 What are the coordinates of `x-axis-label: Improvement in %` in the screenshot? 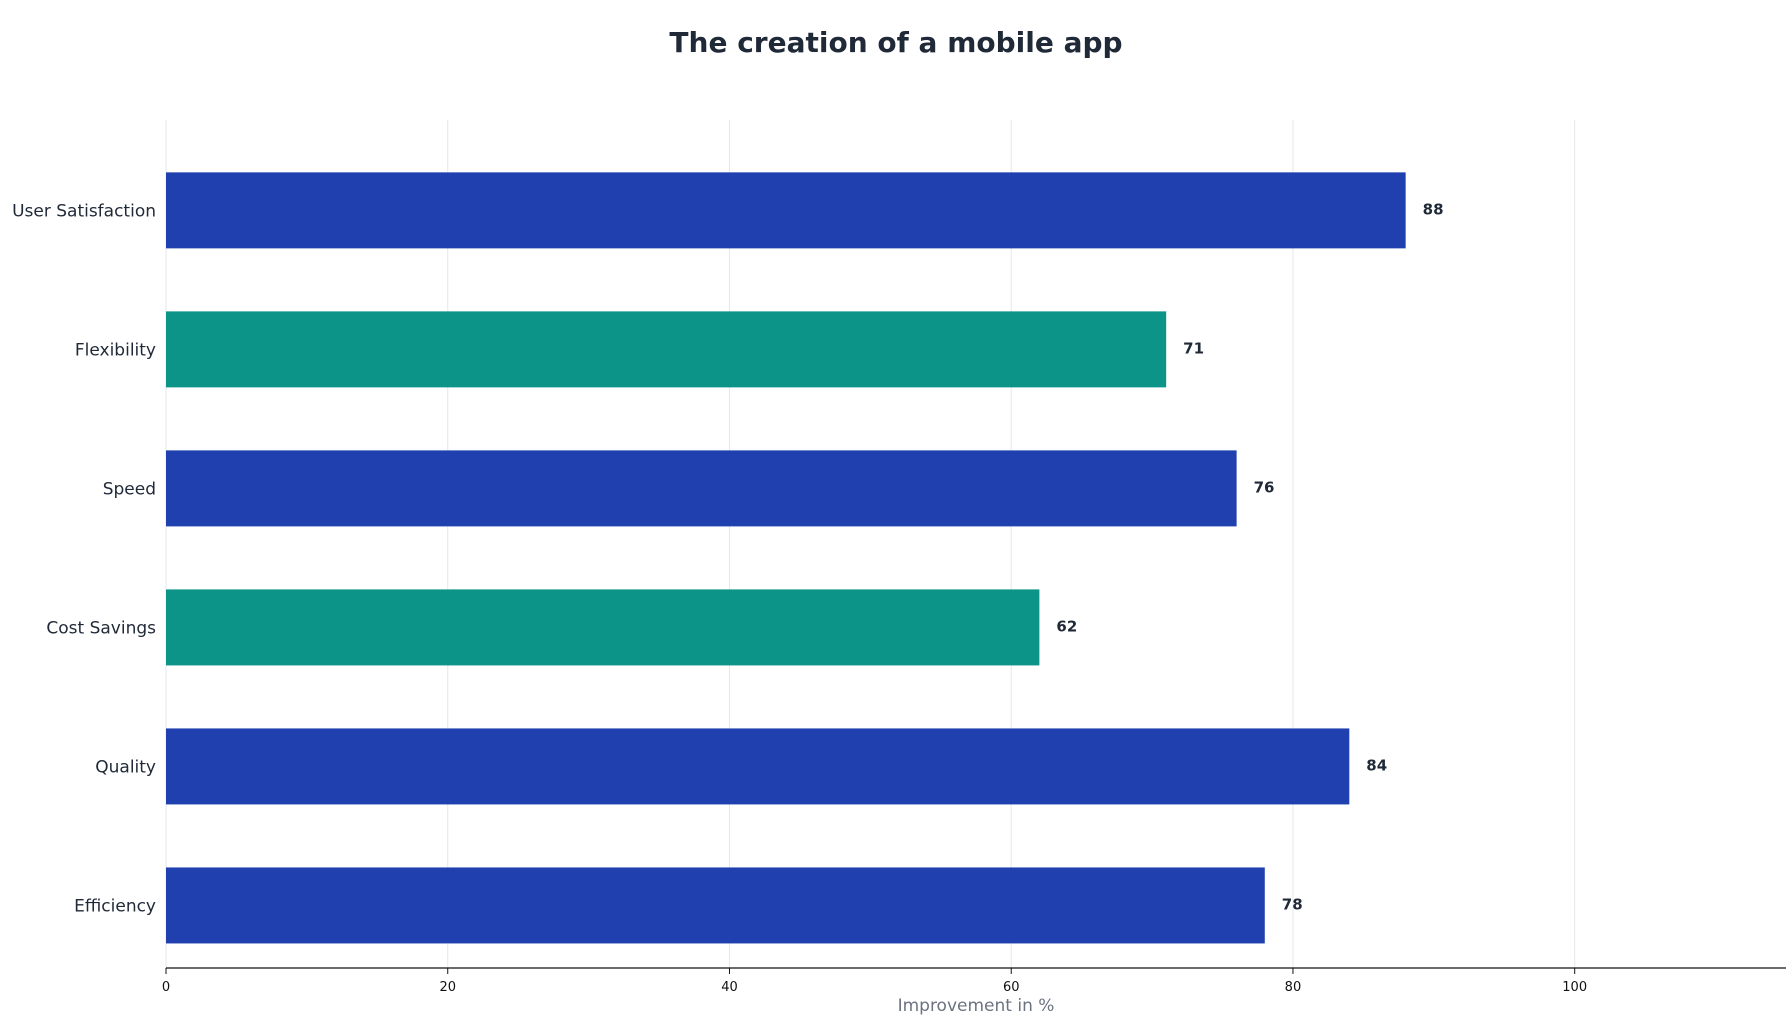 It's located at (976, 1006).